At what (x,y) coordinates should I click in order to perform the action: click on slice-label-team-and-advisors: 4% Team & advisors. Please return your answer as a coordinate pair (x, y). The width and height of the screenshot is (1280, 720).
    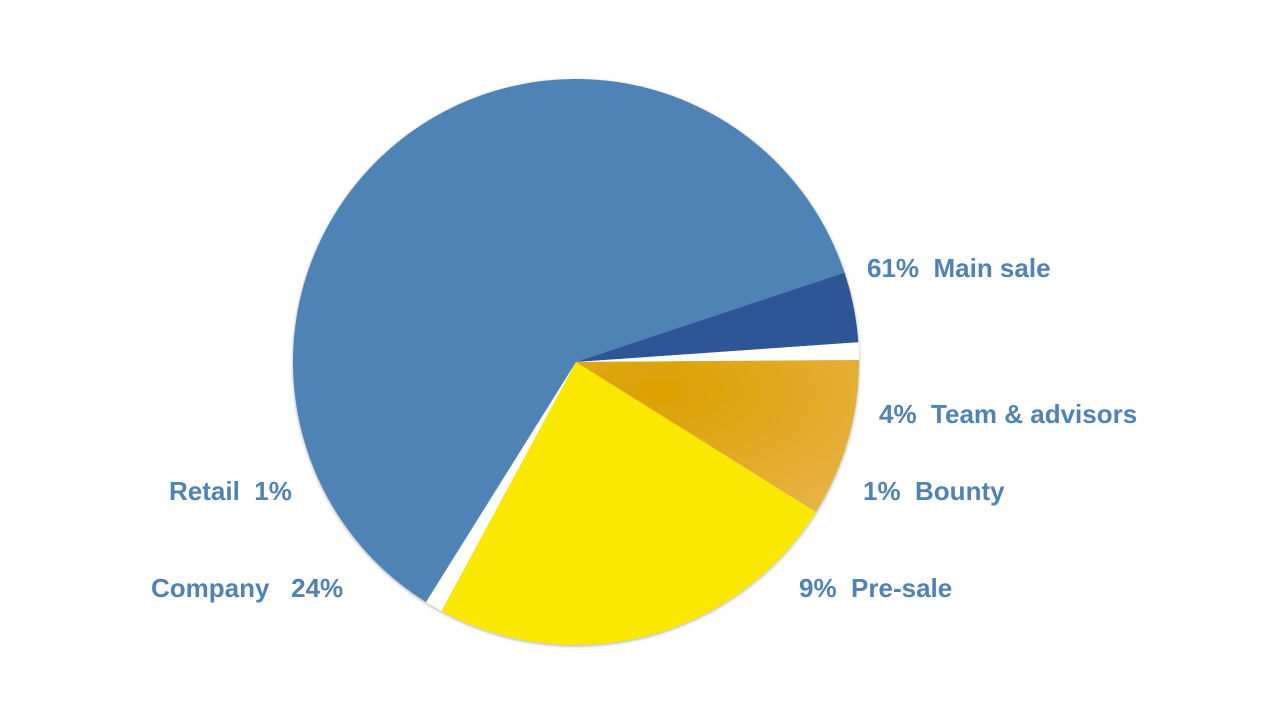
    Looking at the image, I should click on (1008, 414).